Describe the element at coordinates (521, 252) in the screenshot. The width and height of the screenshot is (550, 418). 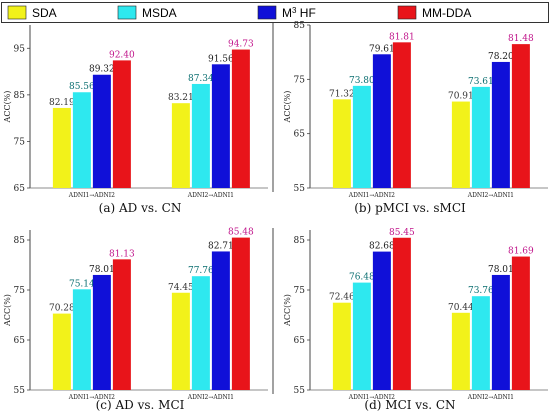
I see `bar-value-label: 81.69` at that location.